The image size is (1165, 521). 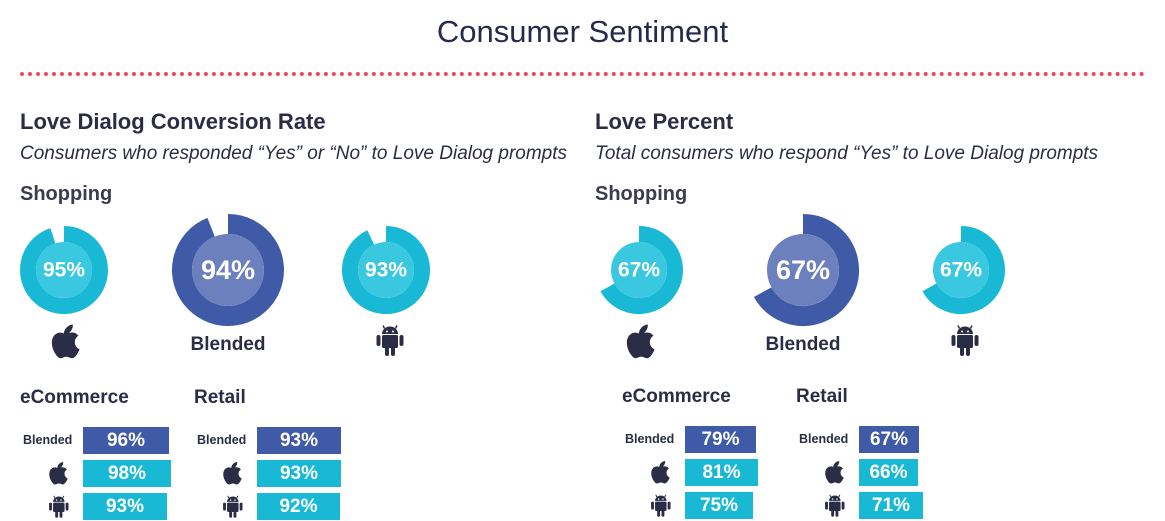 What do you see at coordinates (298, 506) in the screenshot?
I see `bar-android: 92%` at bounding box center [298, 506].